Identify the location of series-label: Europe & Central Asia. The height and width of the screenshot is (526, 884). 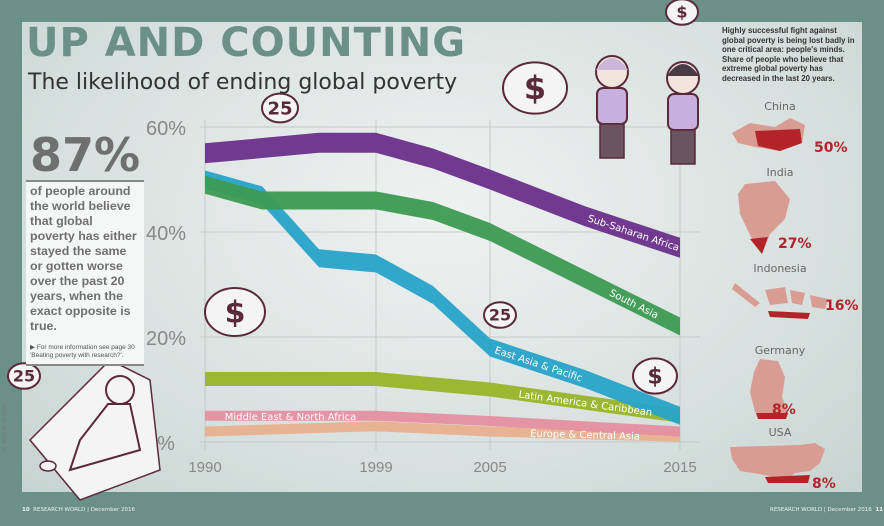
(585, 436).